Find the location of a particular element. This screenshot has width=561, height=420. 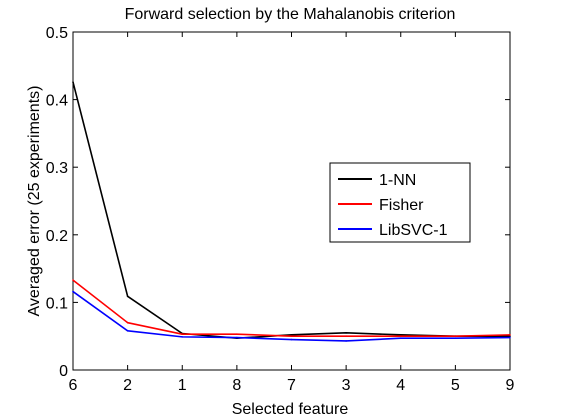

y-tick-label: 0.2 is located at coordinates (57, 236).